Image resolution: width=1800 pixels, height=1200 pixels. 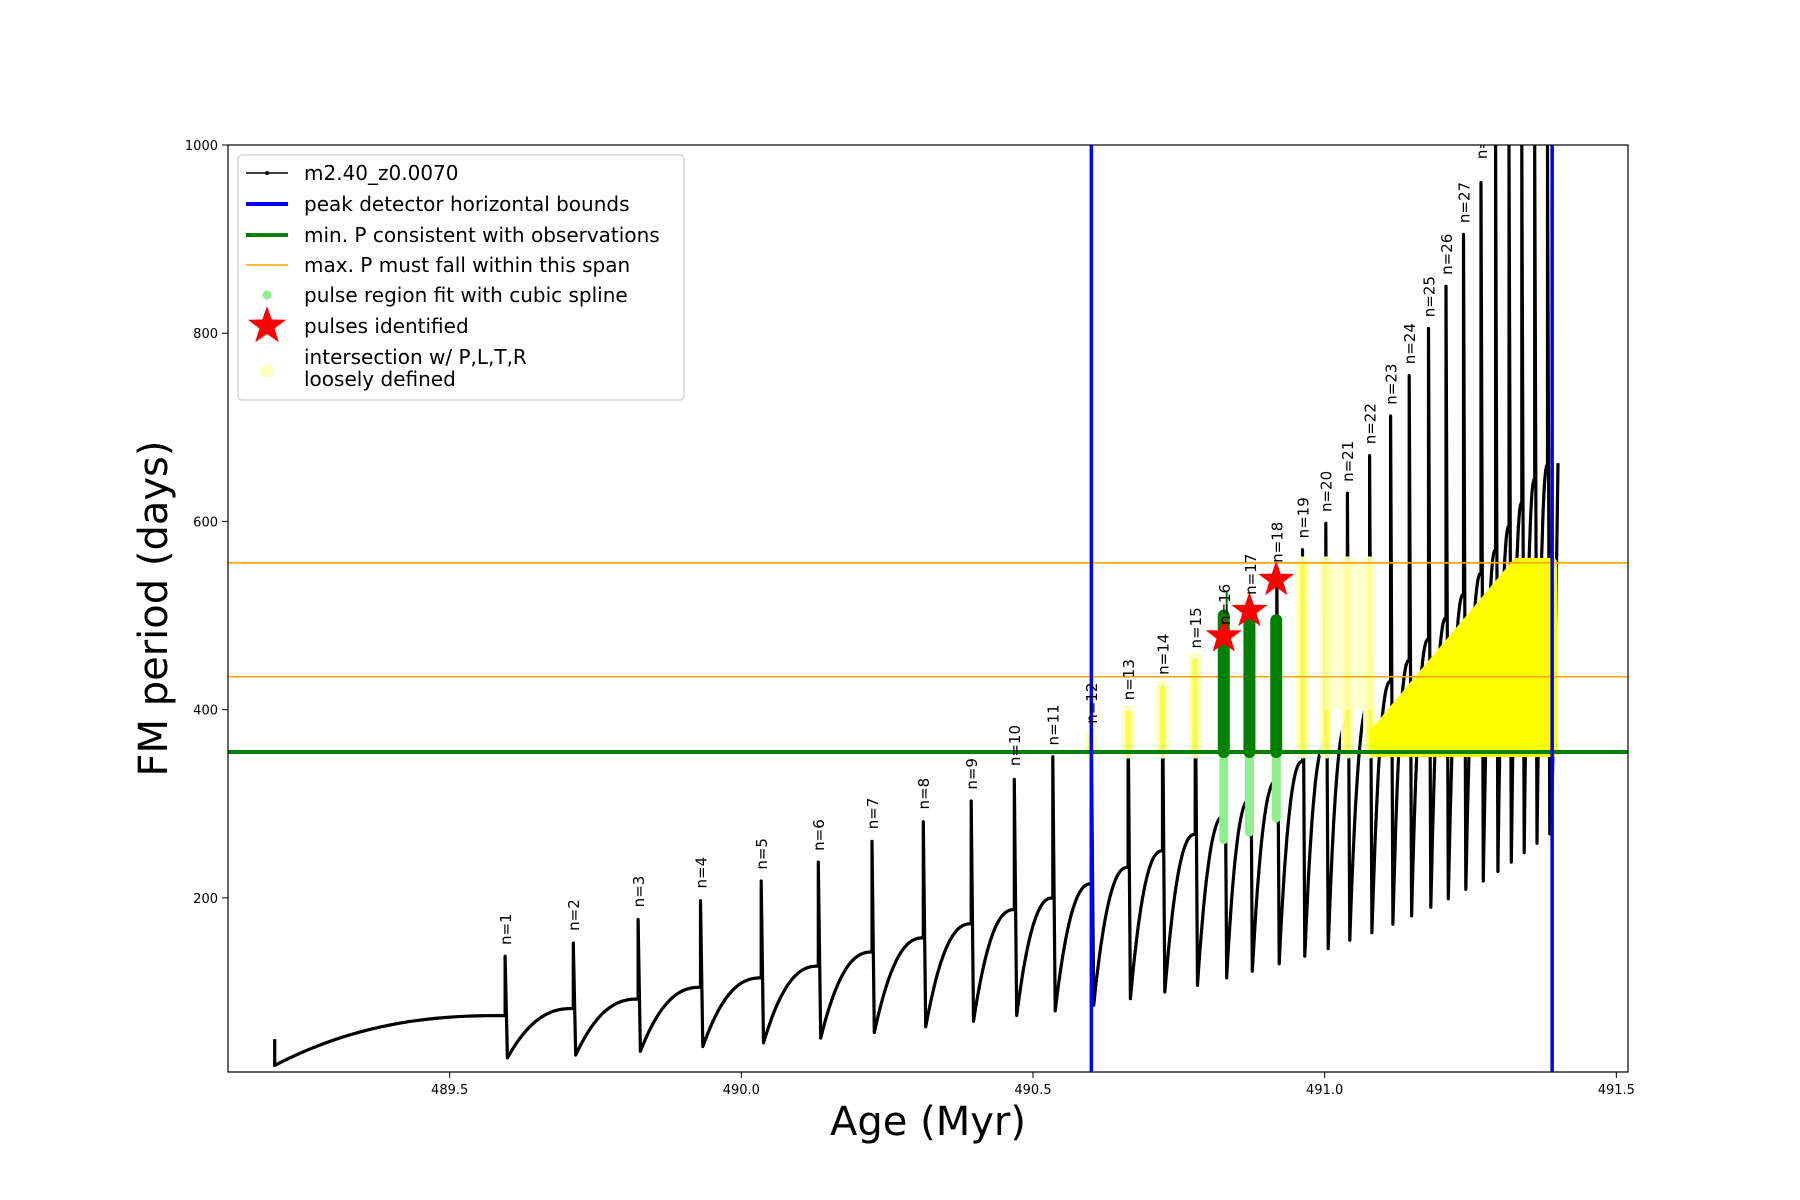 What do you see at coordinates (1391, 384) in the screenshot?
I see `pulse-label-n=23: n=23` at bounding box center [1391, 384].